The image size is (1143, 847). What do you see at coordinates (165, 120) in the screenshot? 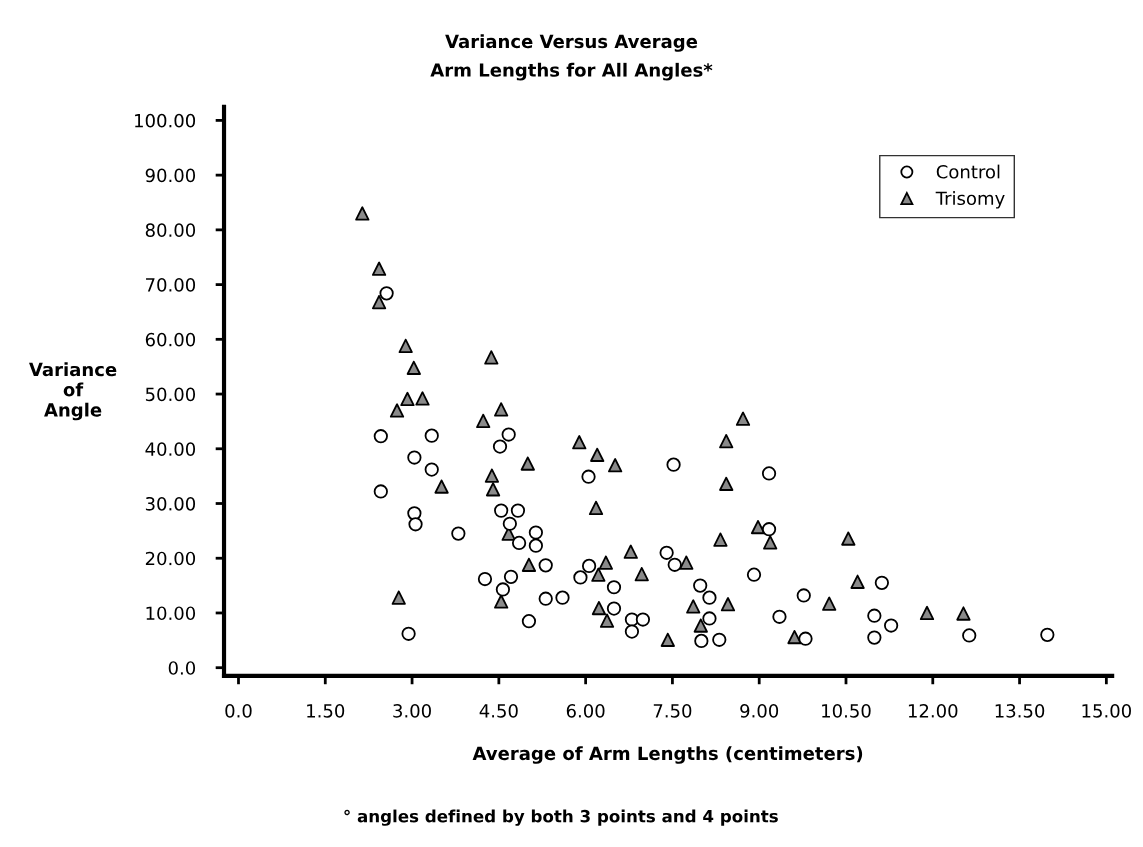
I see `y-tick-label: 100.00` at bounding box center [165, 120].